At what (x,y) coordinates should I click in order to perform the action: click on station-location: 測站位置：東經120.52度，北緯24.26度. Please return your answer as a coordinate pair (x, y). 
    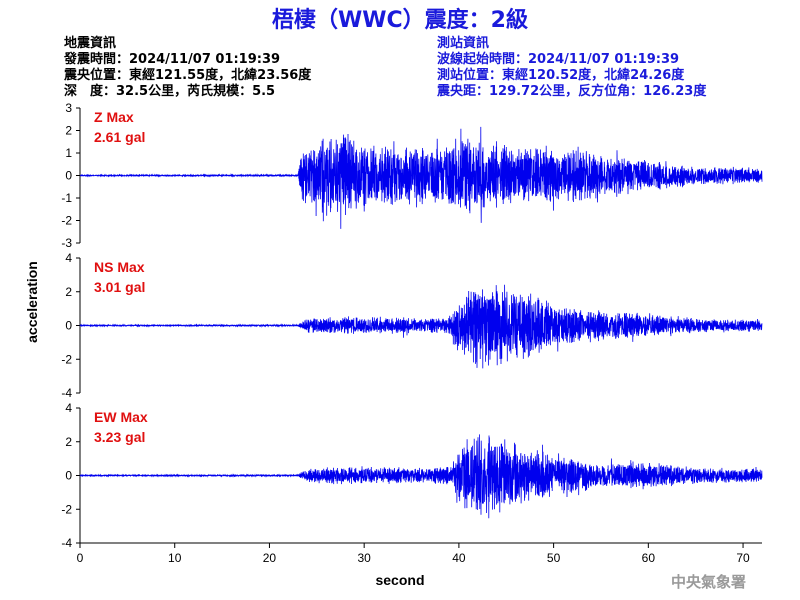
    Looking at the image, I should click on (561, 75).